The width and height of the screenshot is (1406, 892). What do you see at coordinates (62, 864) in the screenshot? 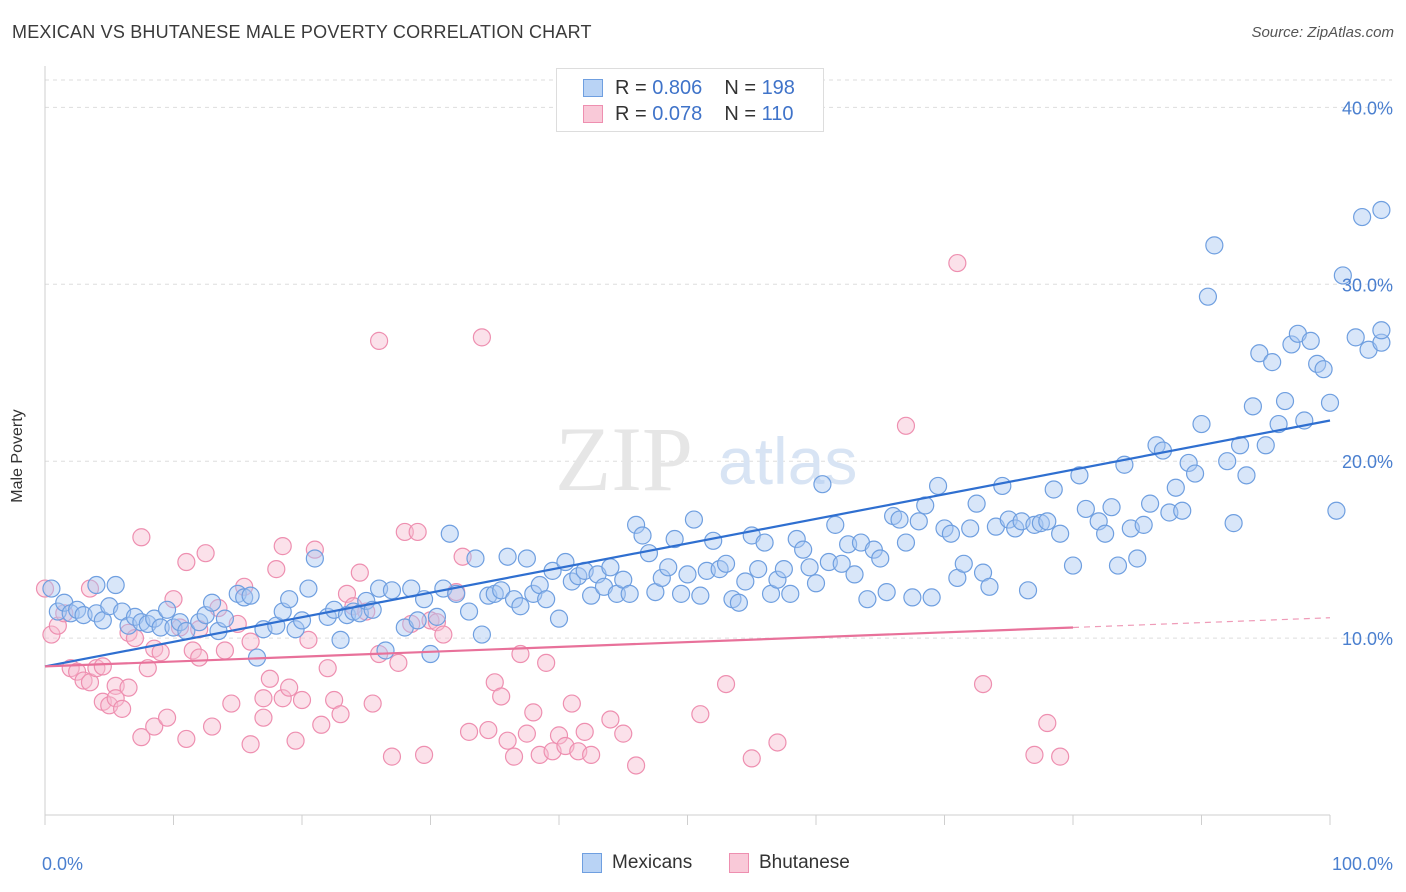
I see `x-tick-label-min: 0.0%` at bounding box center [62, 864].